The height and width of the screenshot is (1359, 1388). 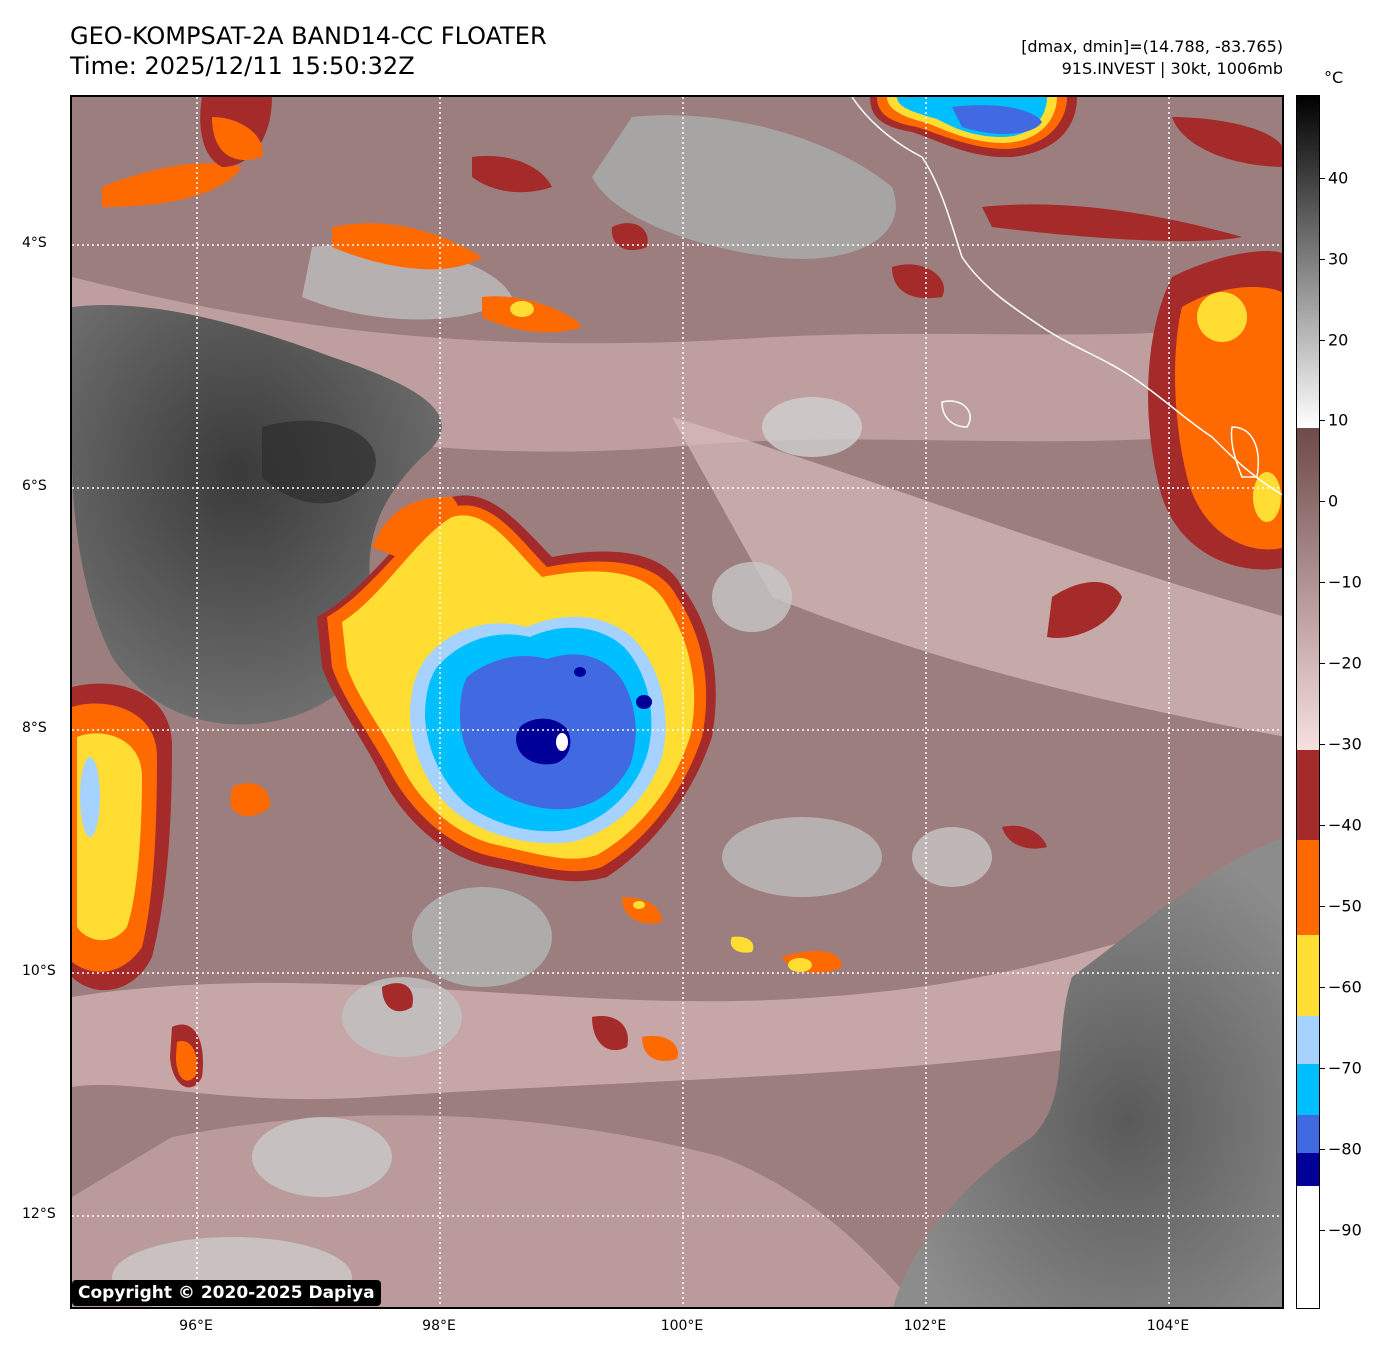 What do you see at coordinates (1338, 259) in the screenshot?
I see `colorbar-tick-30: 30` at bounding box center [1338, 259].